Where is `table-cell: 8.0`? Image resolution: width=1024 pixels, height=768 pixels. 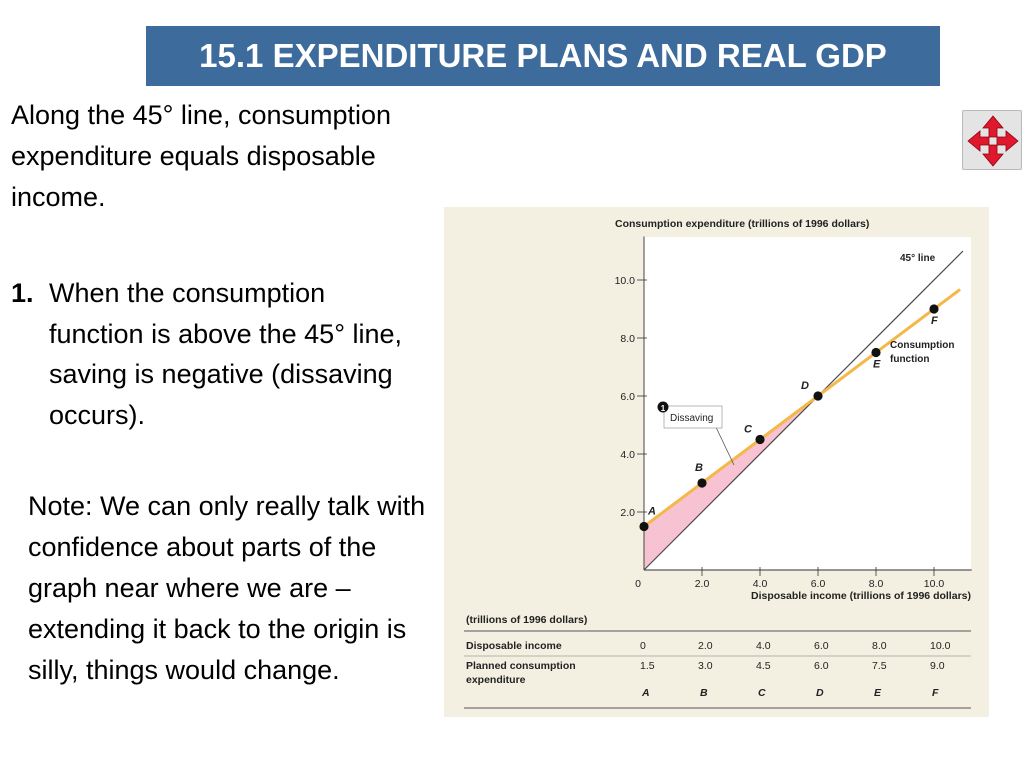 table-cell: 8.0 is located at coordinates (879, 646).